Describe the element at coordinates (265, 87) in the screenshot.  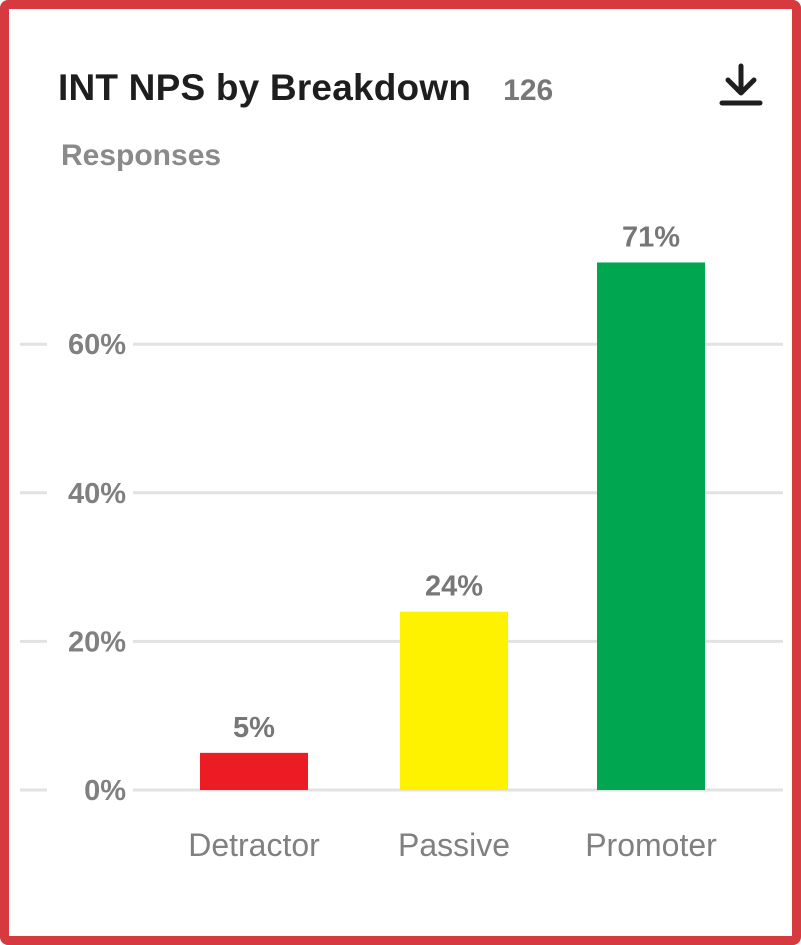
I see `card-title: INT NPS by Breakdown` at that location.